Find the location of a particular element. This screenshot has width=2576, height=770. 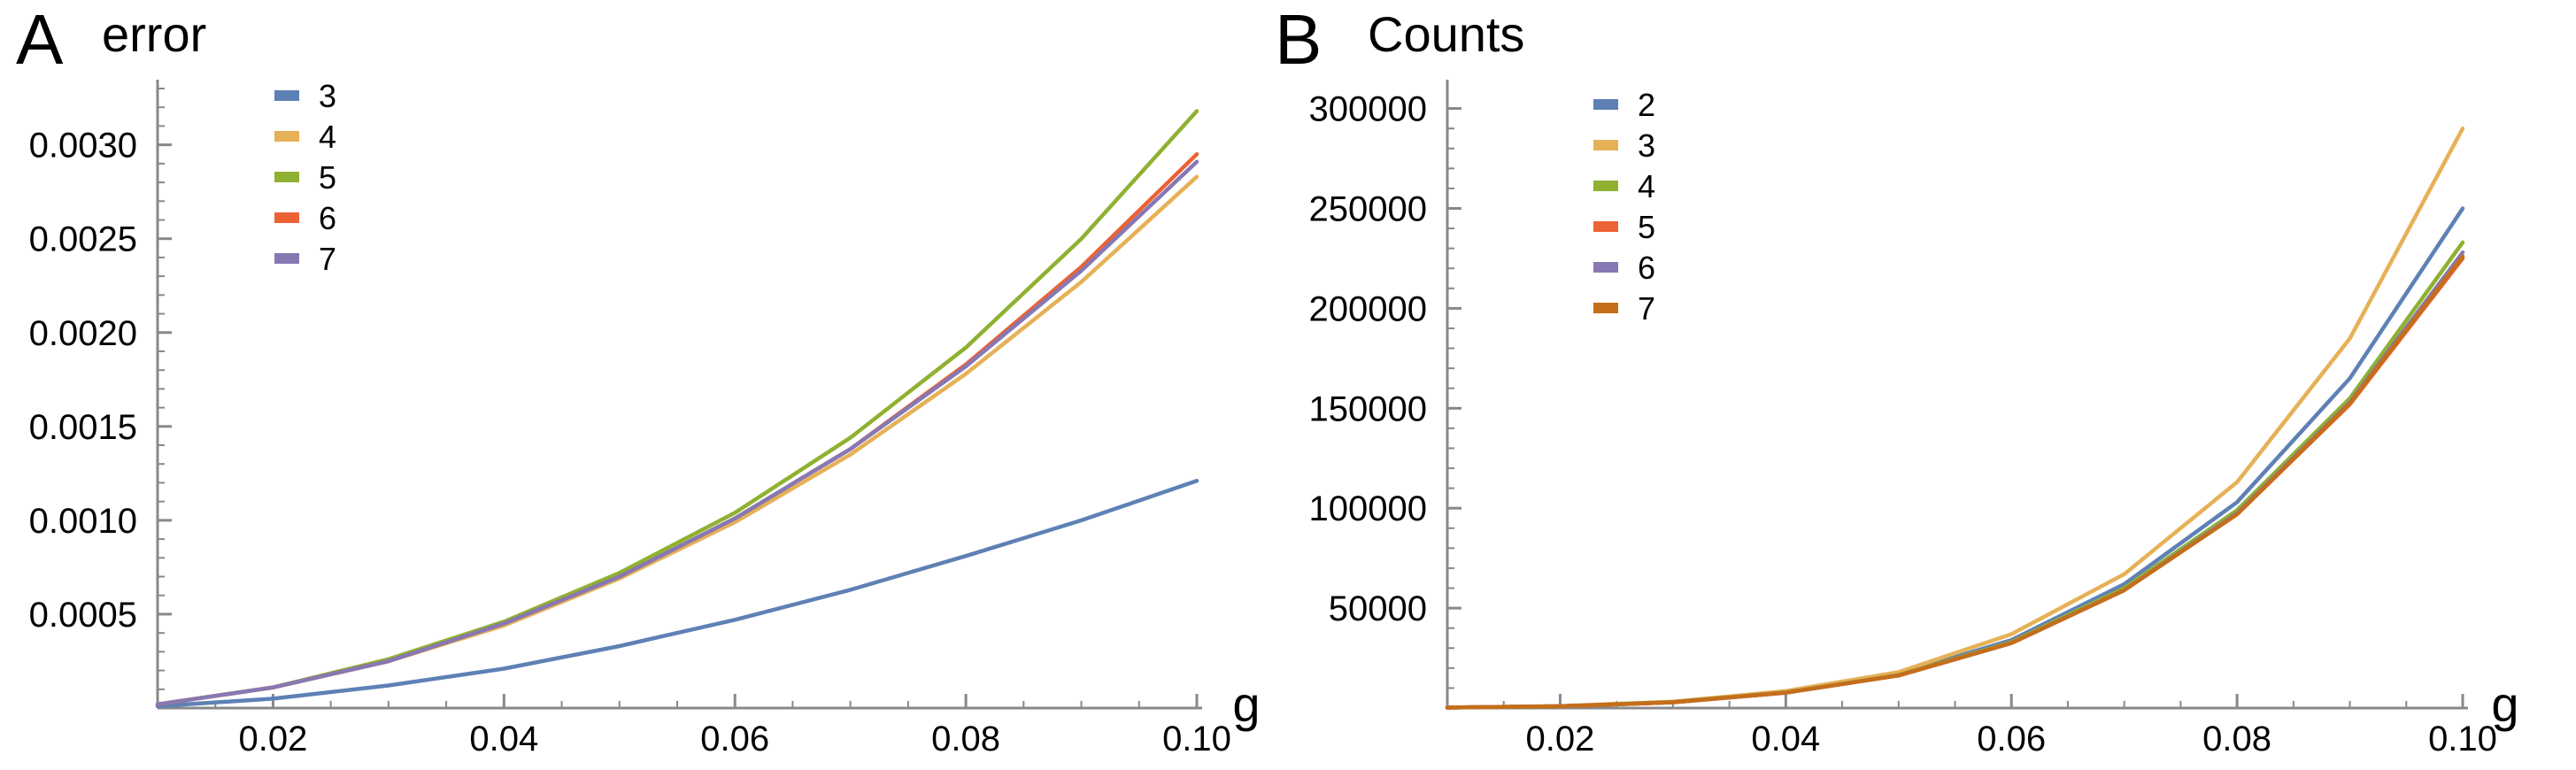

panel-a-x-tick-label: 0.02 is located at coordinates (273, 739).